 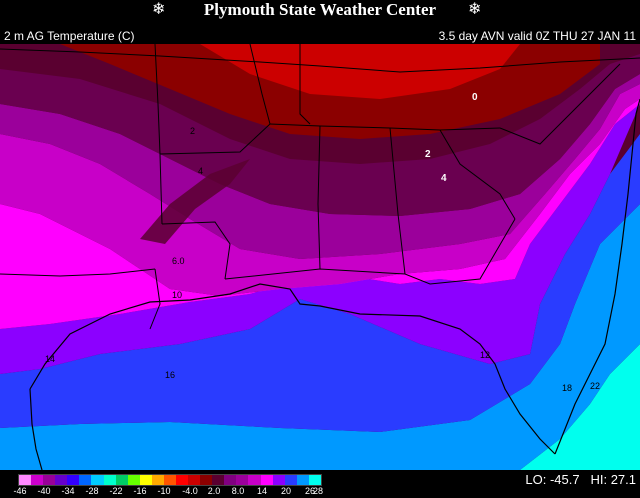 I want to click on color-legend-bar, so click(x=170, y=480).